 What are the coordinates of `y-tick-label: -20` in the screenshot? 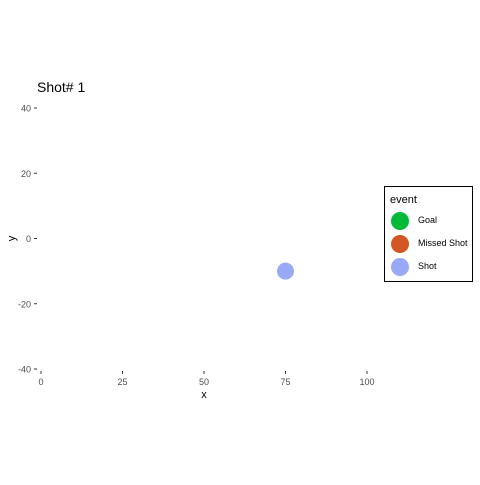 It's located at (24, 304).